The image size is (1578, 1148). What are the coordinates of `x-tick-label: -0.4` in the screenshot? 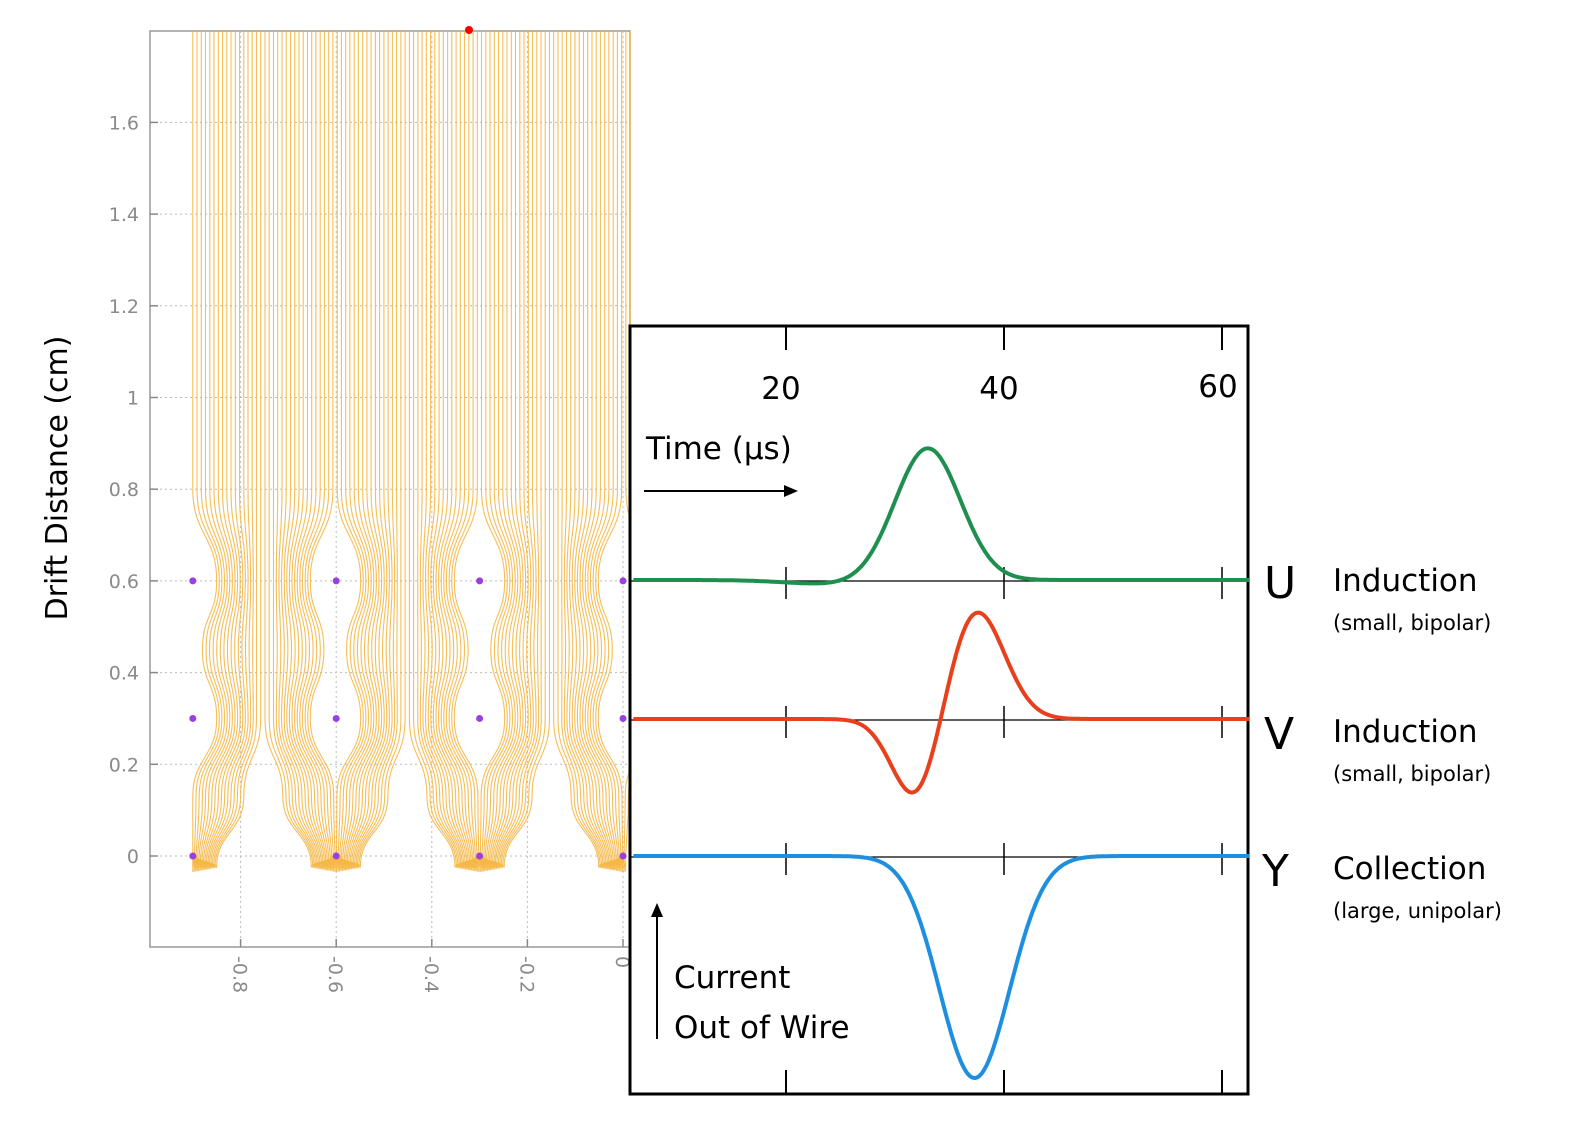 It's located at (431, 974).